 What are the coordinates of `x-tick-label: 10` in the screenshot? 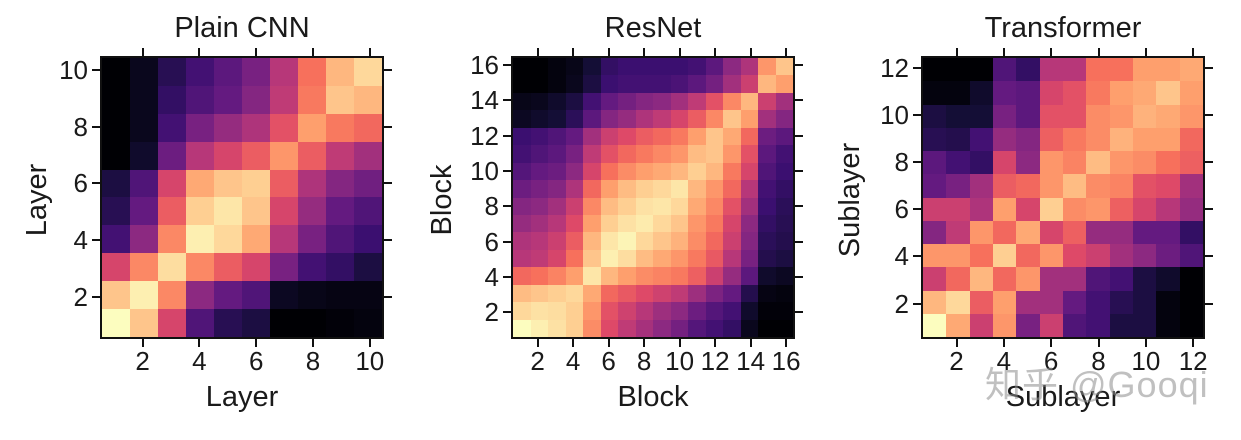 It's located at (1146, 361).